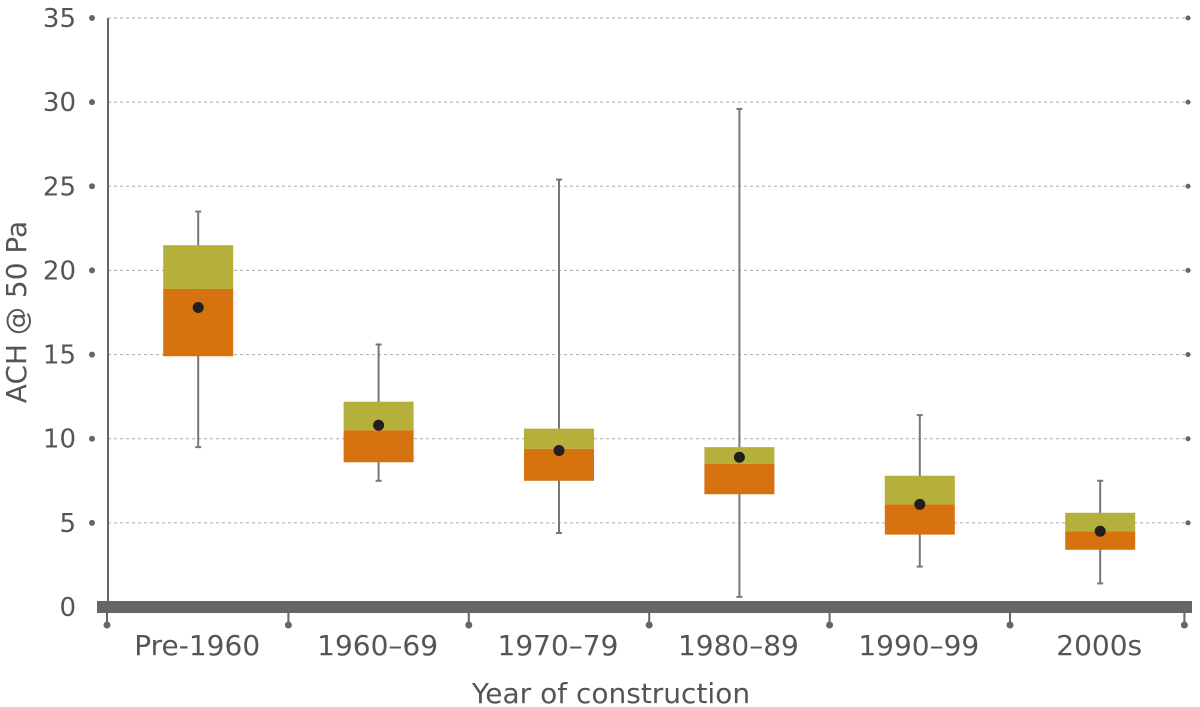  What do you see at coordinates (59, 19) in the screenshot?
I see `y-tick-label: 35` at bounding box center [59, 19].